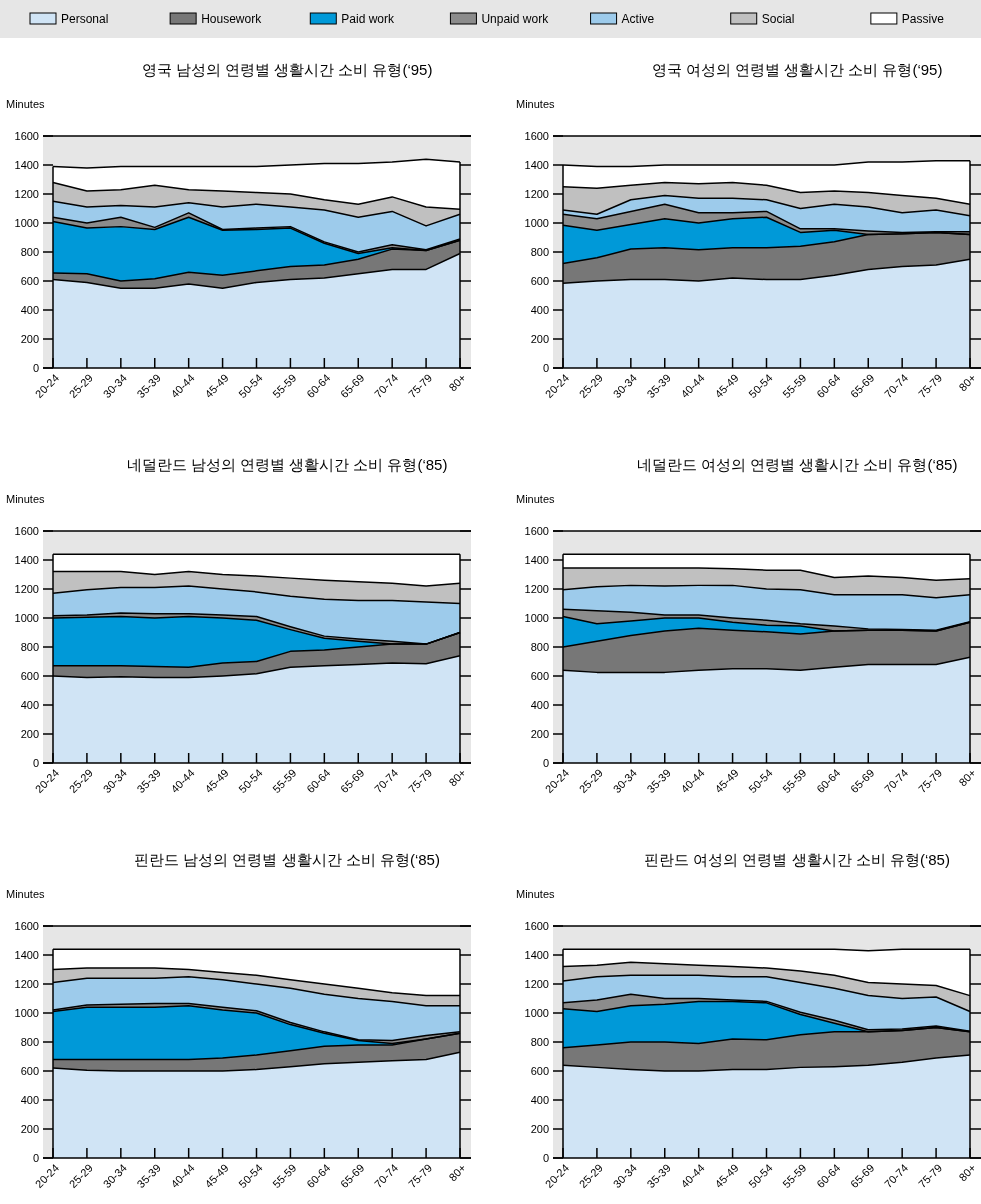 The image size is (981, 1204). Describe the element at coordinates (797, 464) in the screenshot. I see `chart-title: 네덜란드 여성의 연령별 생활시간 소비 유형(‘85)` at that location.